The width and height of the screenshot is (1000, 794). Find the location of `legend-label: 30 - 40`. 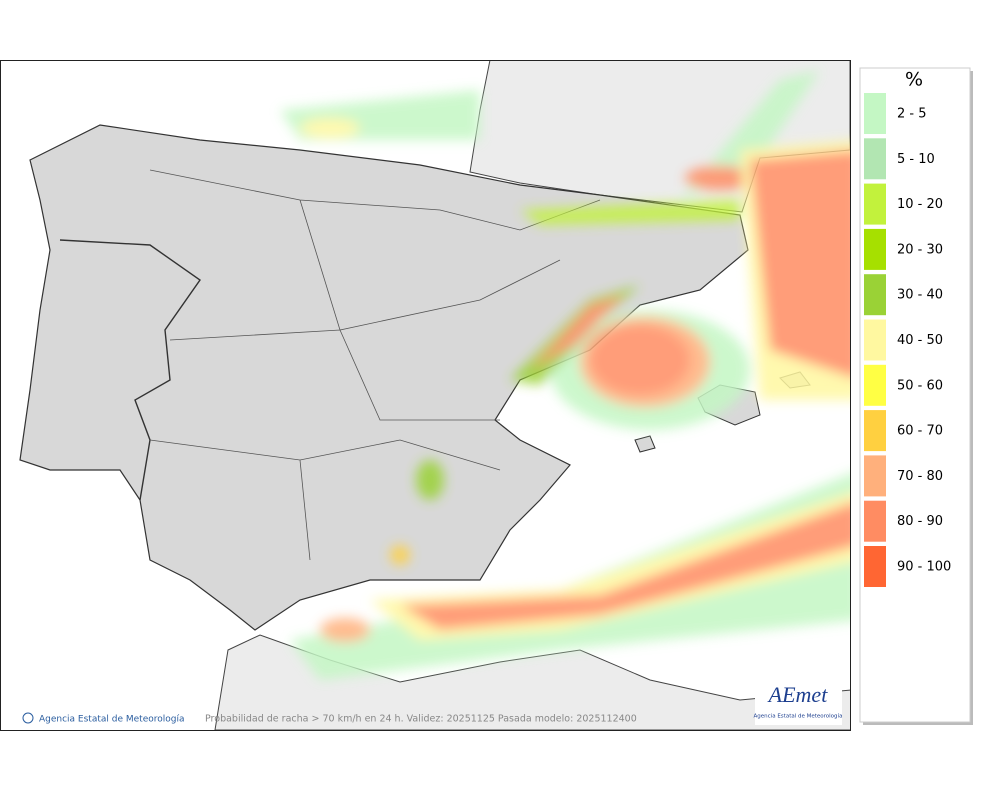

legend-label: 30 - 40 is located at coordinates (920, 295).